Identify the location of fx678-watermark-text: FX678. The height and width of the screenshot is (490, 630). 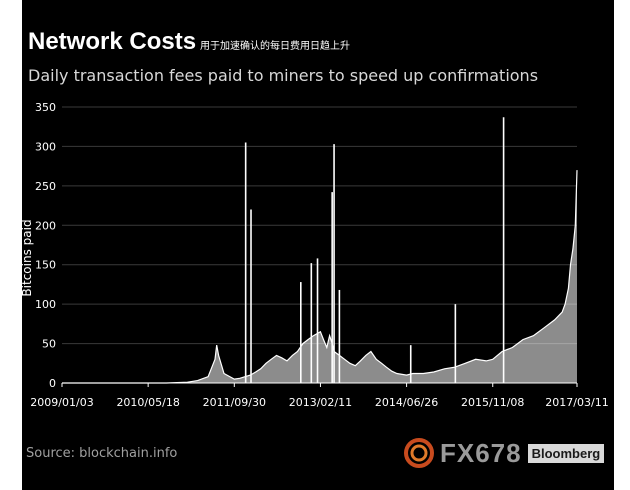
(481, 452).